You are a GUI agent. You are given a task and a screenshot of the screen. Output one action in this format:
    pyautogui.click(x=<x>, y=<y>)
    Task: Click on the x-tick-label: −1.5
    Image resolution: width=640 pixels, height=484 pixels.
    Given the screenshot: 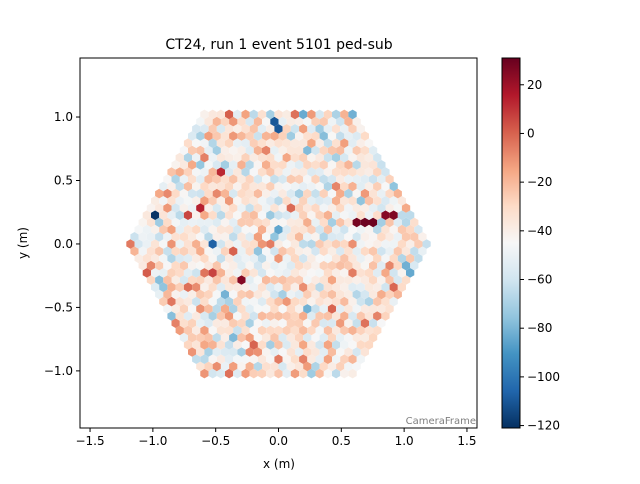 What is the action you would take?
    pyautogui.click(x=89, y=441)
    